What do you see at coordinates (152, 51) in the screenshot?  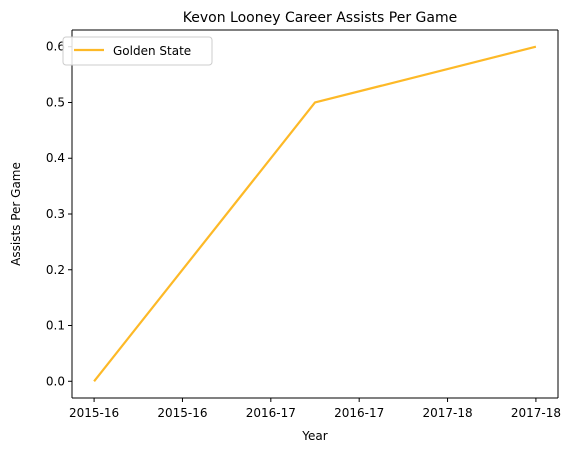 I see `legend-label: Golden State` at bounding box center [152, 51].